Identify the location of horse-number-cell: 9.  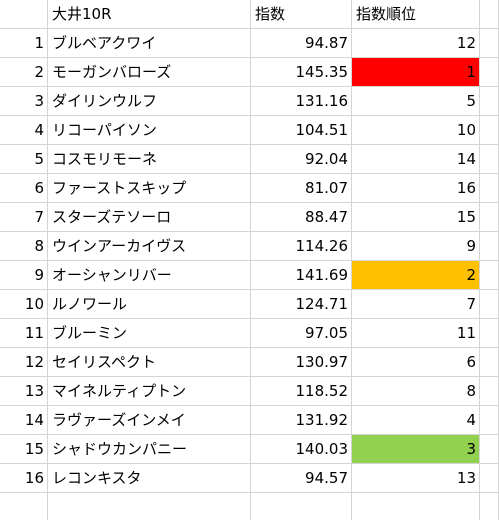
(24, 275).